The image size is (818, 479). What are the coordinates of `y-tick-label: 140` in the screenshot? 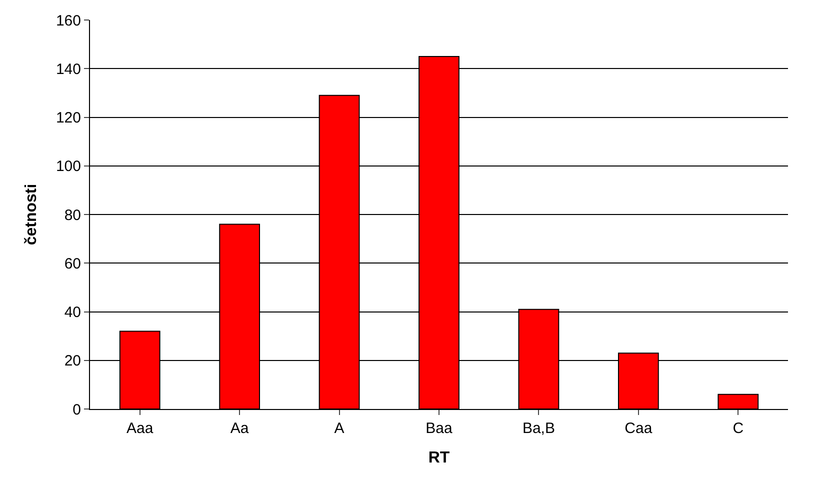 It's located at (68, 69).